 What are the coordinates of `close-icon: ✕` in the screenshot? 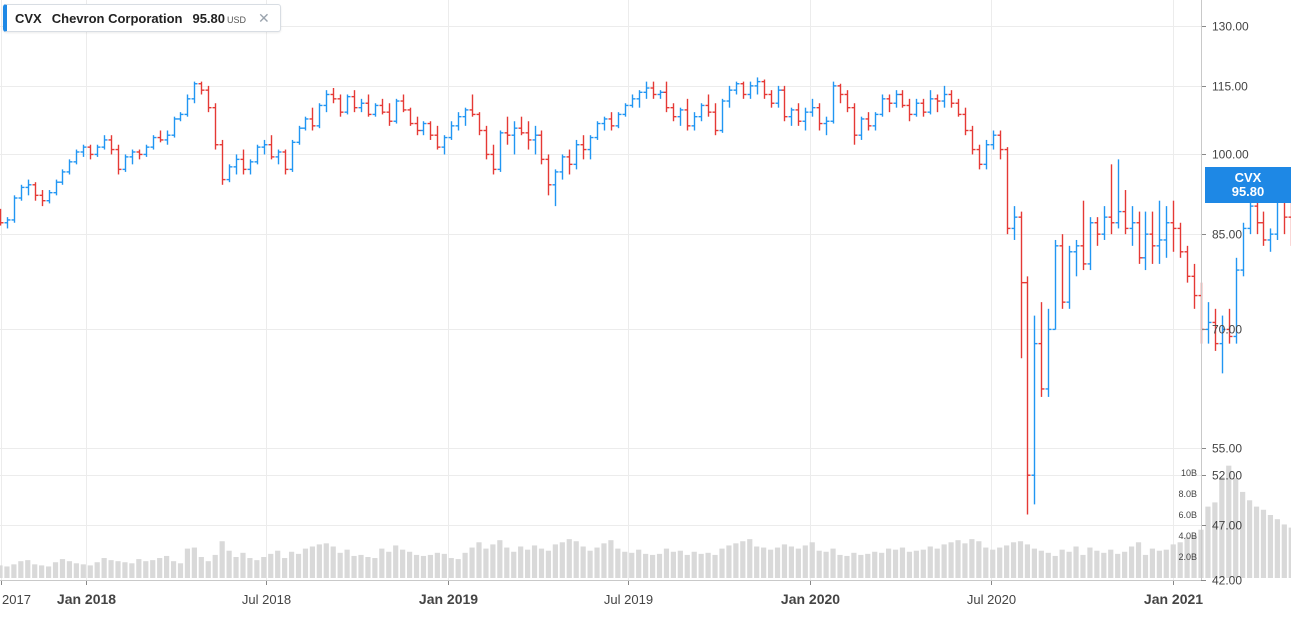 It's located at (264, 18).